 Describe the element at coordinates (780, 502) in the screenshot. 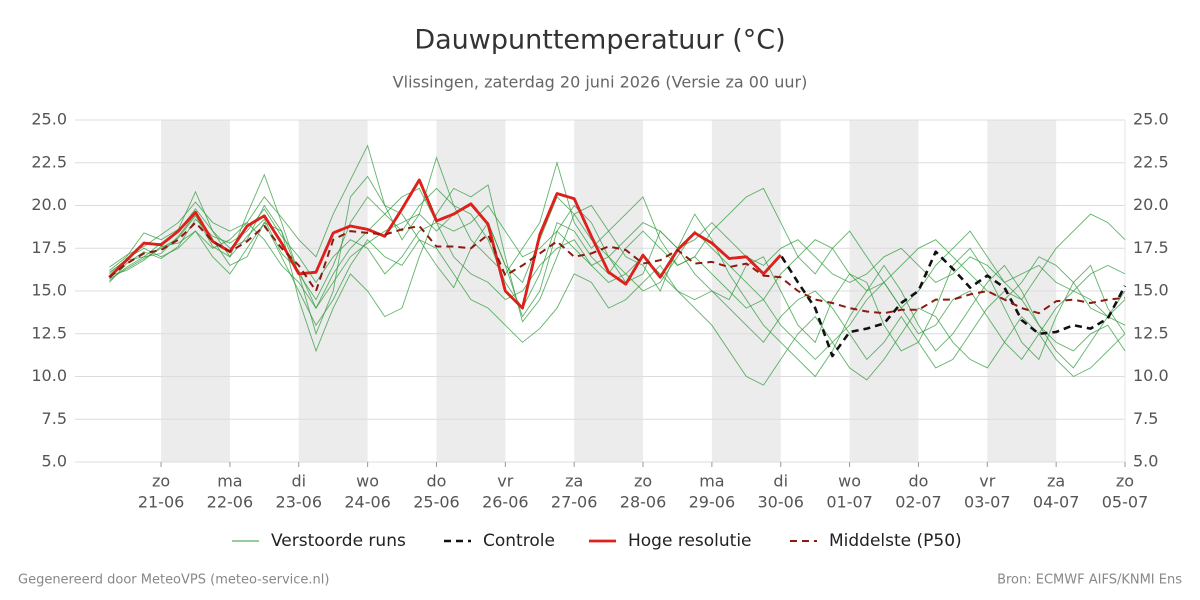

I see `x-tick-label: 30-06` at that location.